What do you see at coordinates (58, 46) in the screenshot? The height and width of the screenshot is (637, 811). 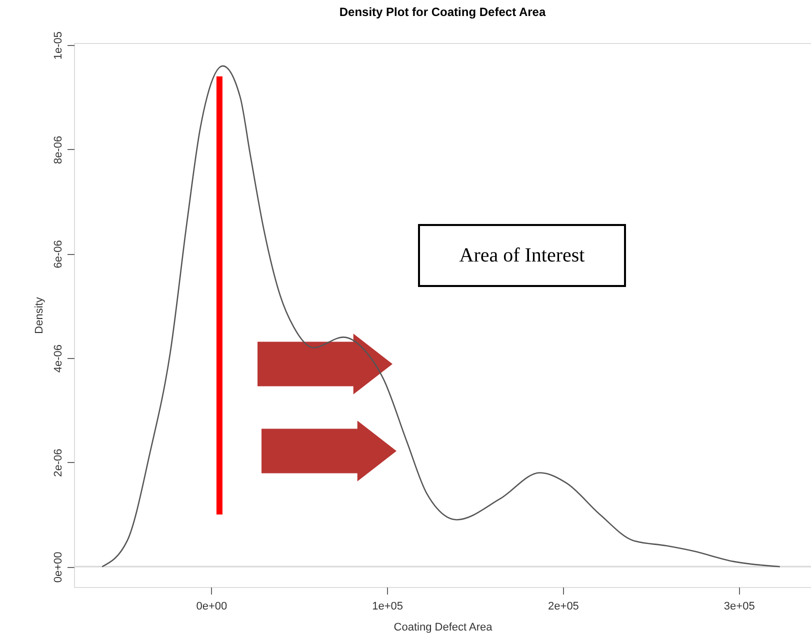 I see `y-tick-label: 1e-05` at bounding box center [58, 46].